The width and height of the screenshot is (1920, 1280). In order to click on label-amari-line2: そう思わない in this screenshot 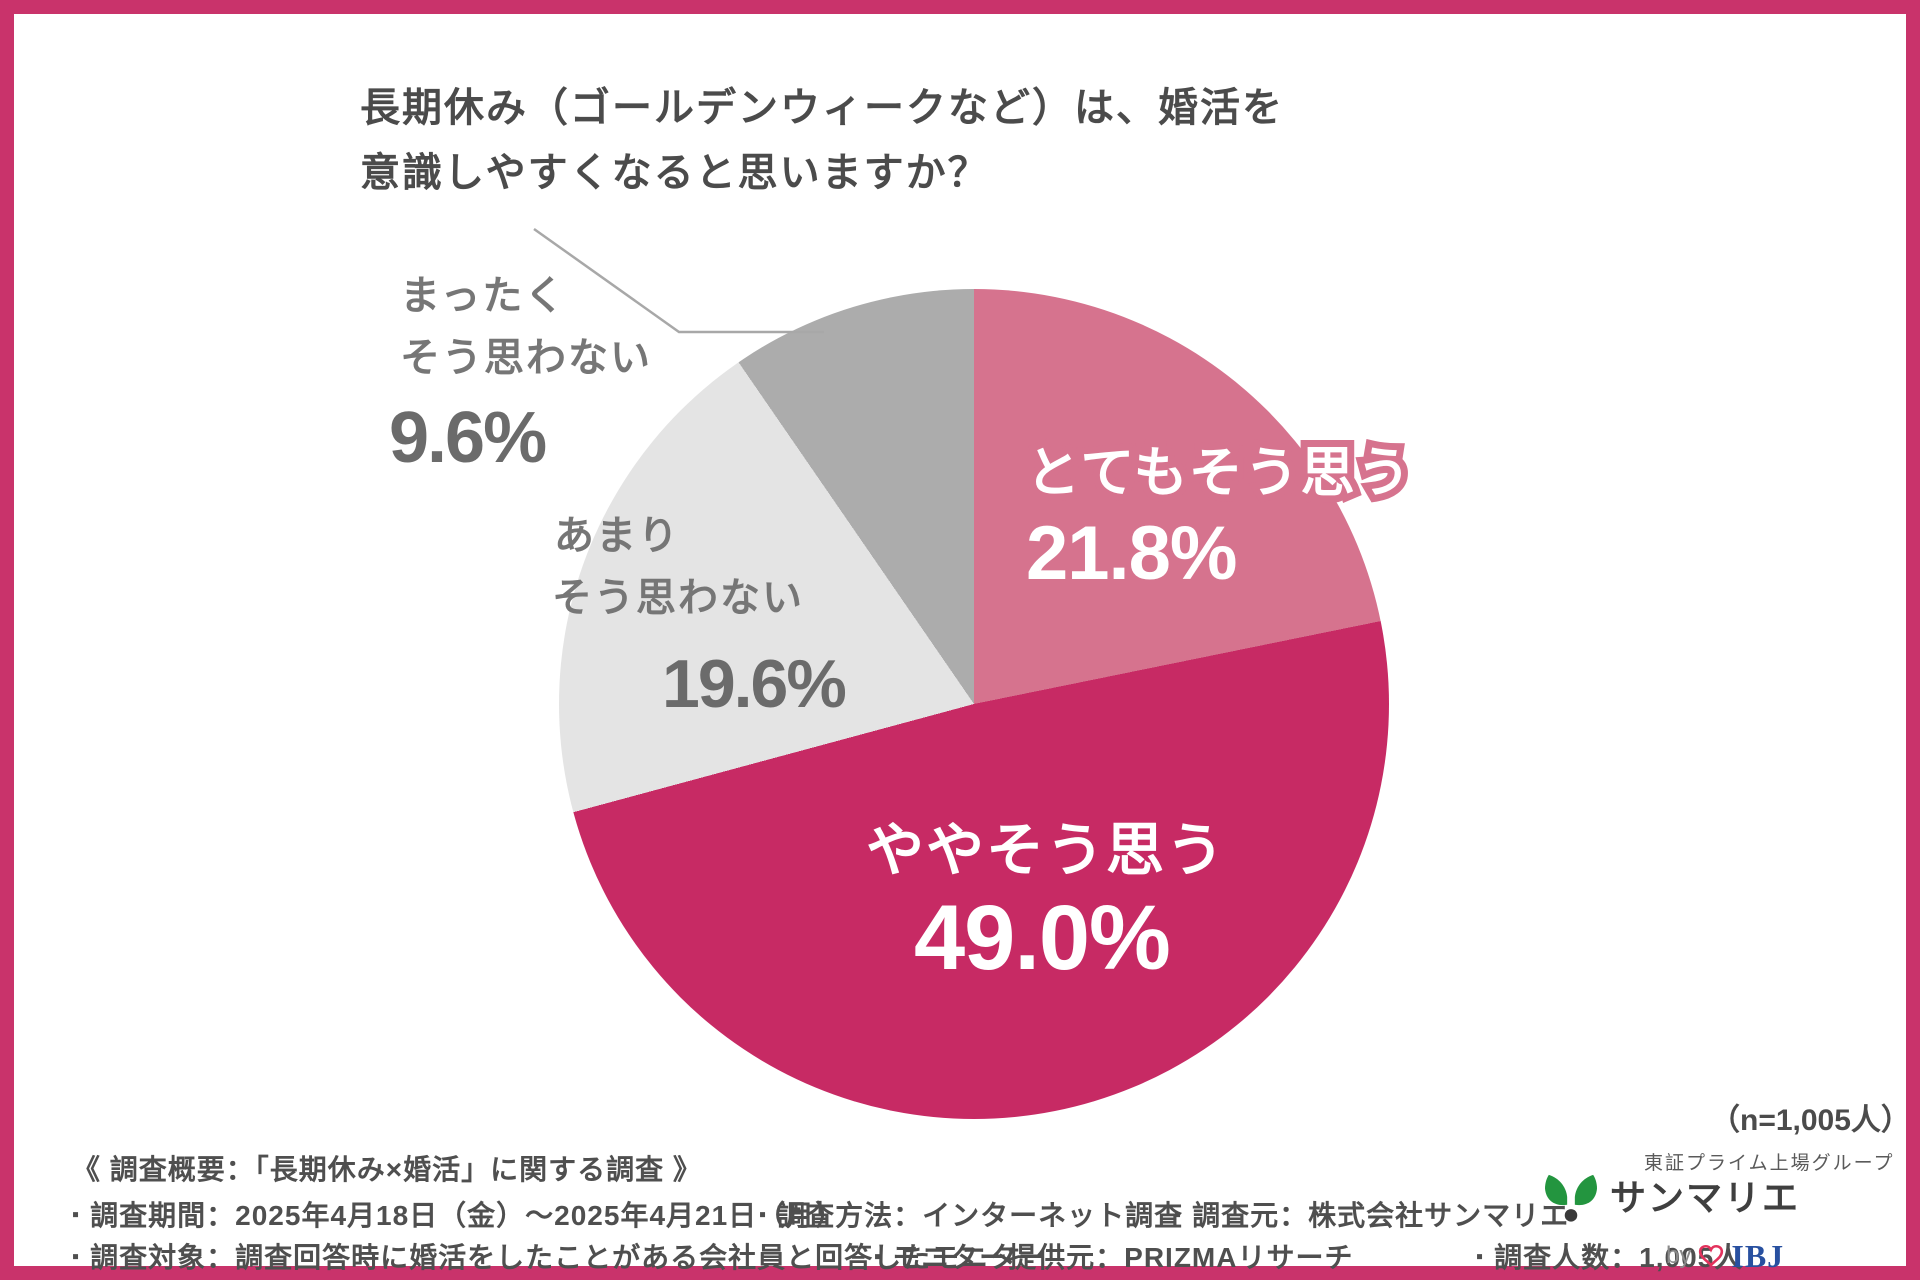, I will do `click(678, 598)`.